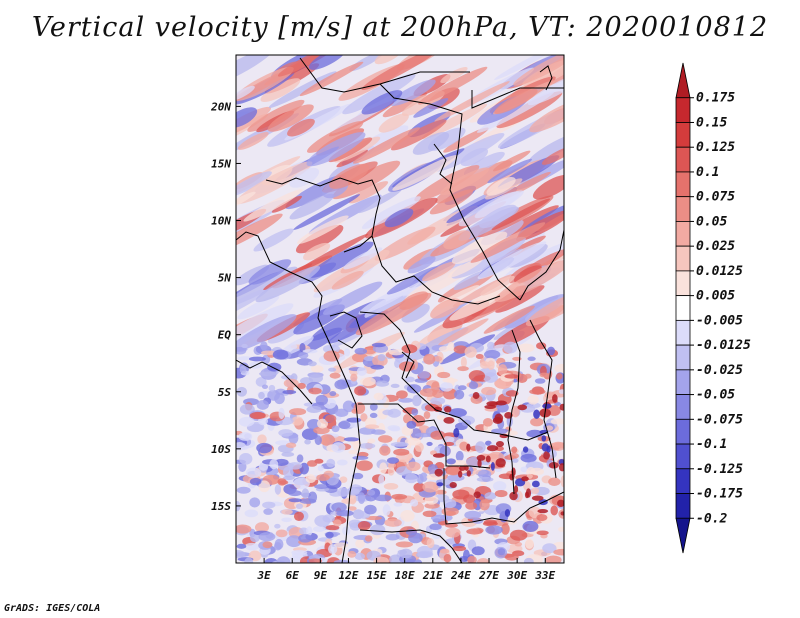 This screenshot has height=618, width=800. I want to click on lat-tick-label: 5N, so click(225, 278).